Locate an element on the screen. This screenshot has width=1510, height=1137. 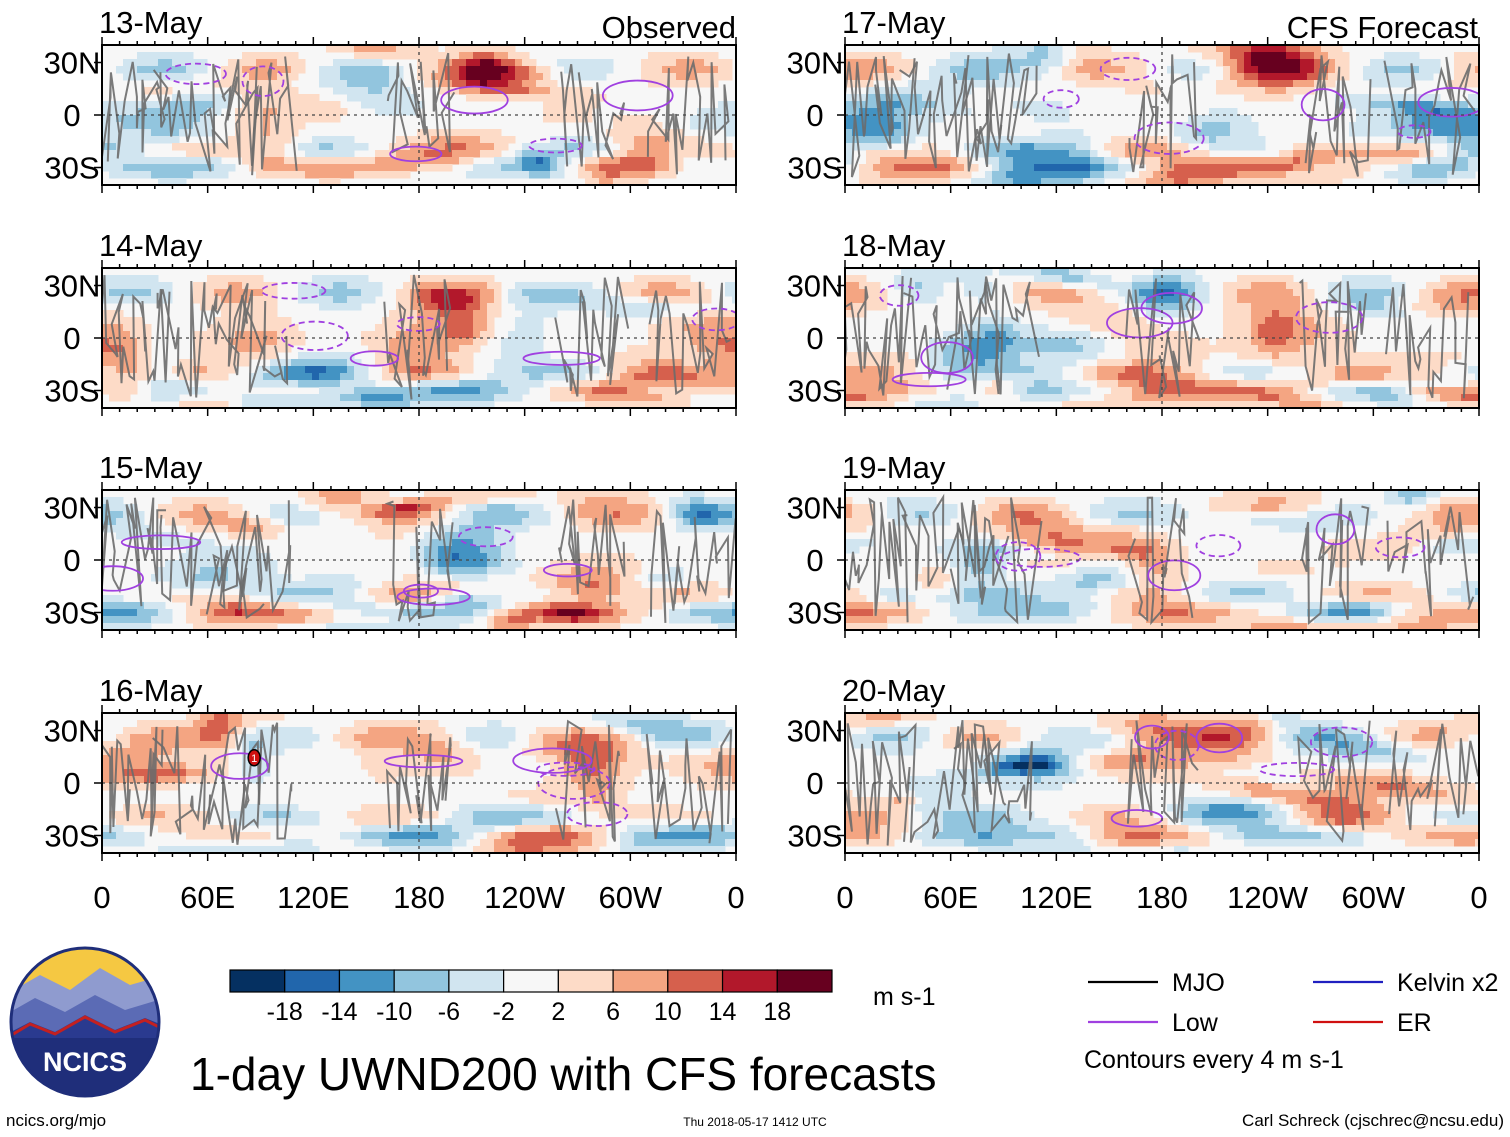
legend: MJO Kelvin x2 Low ER is located at coordinates (1293, 1003).